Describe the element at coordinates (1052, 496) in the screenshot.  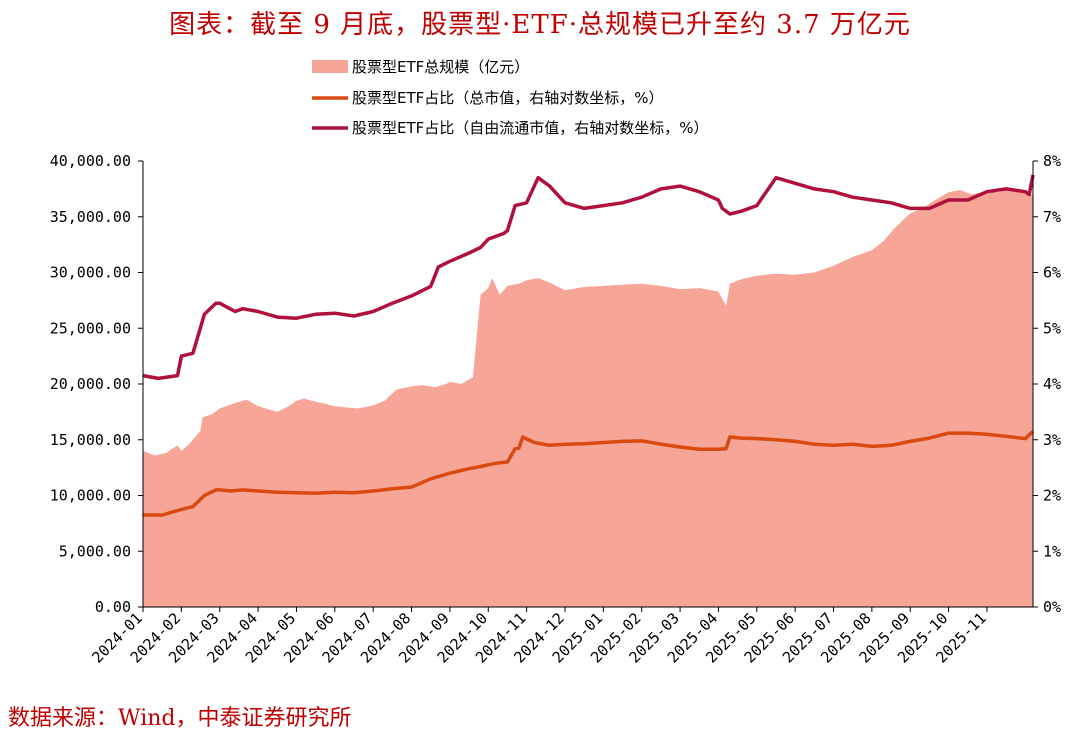
I see `y-right-tick-label: 2%` at that location.